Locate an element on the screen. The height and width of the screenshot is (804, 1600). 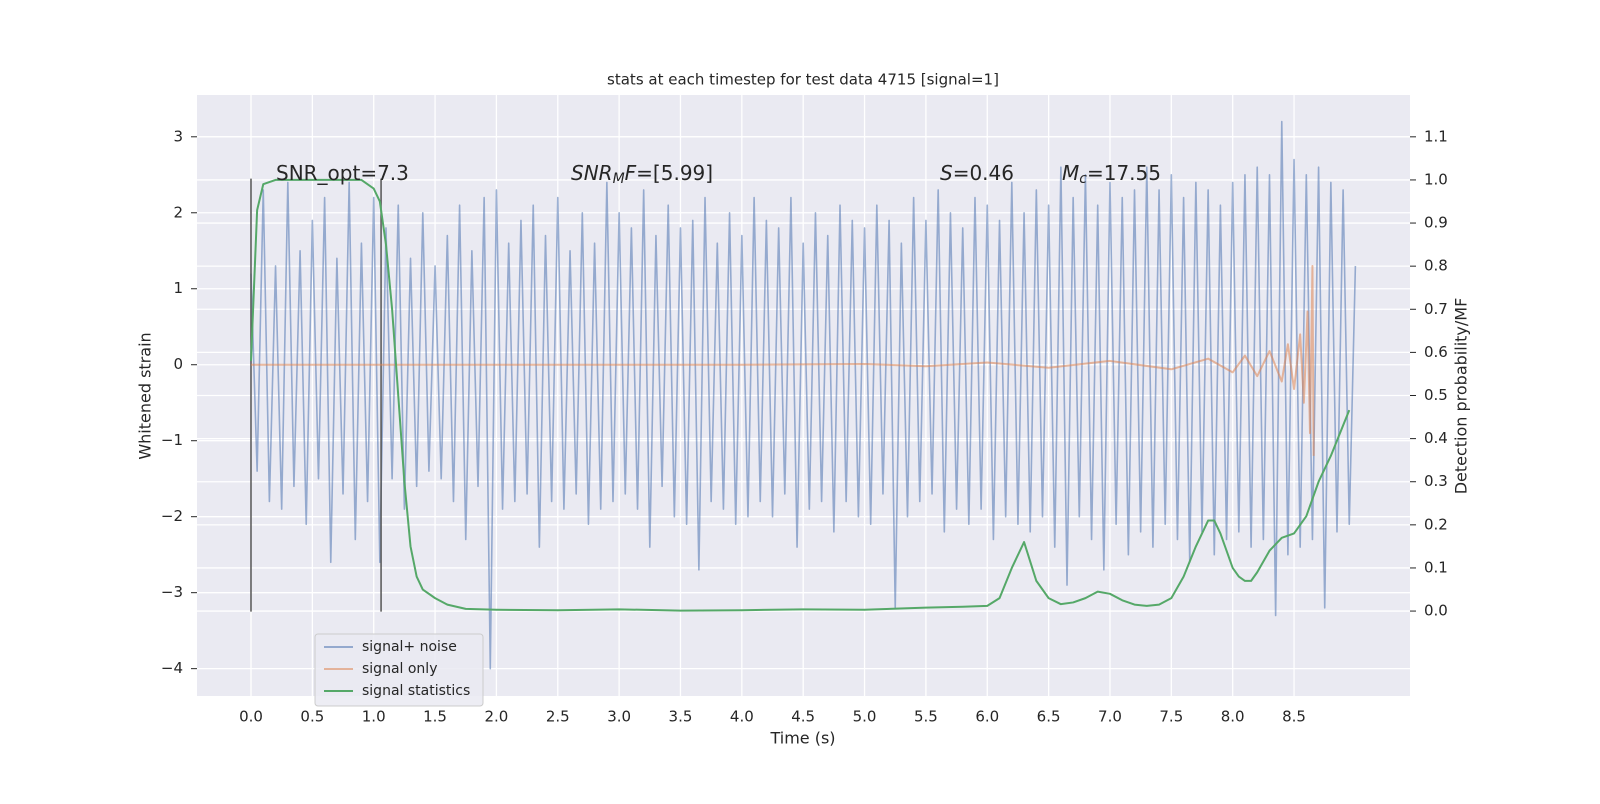
annotation-subscript: c is located at coordinates (1083, 179).